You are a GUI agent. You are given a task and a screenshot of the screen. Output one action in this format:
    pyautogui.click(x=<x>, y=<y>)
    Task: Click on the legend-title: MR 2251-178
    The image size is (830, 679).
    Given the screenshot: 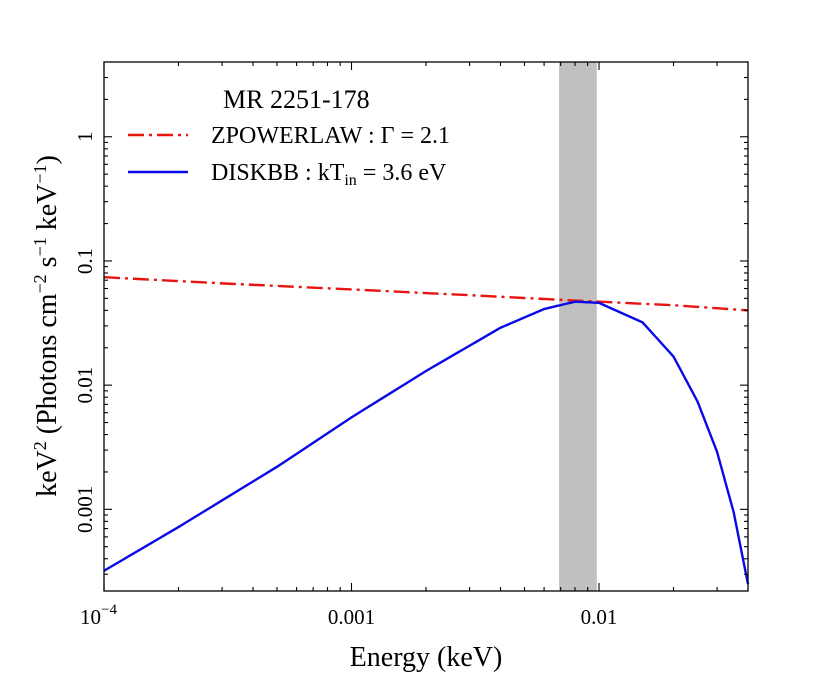 What is the action you would take?
    pyautogui.click(x=296, y=99)
    